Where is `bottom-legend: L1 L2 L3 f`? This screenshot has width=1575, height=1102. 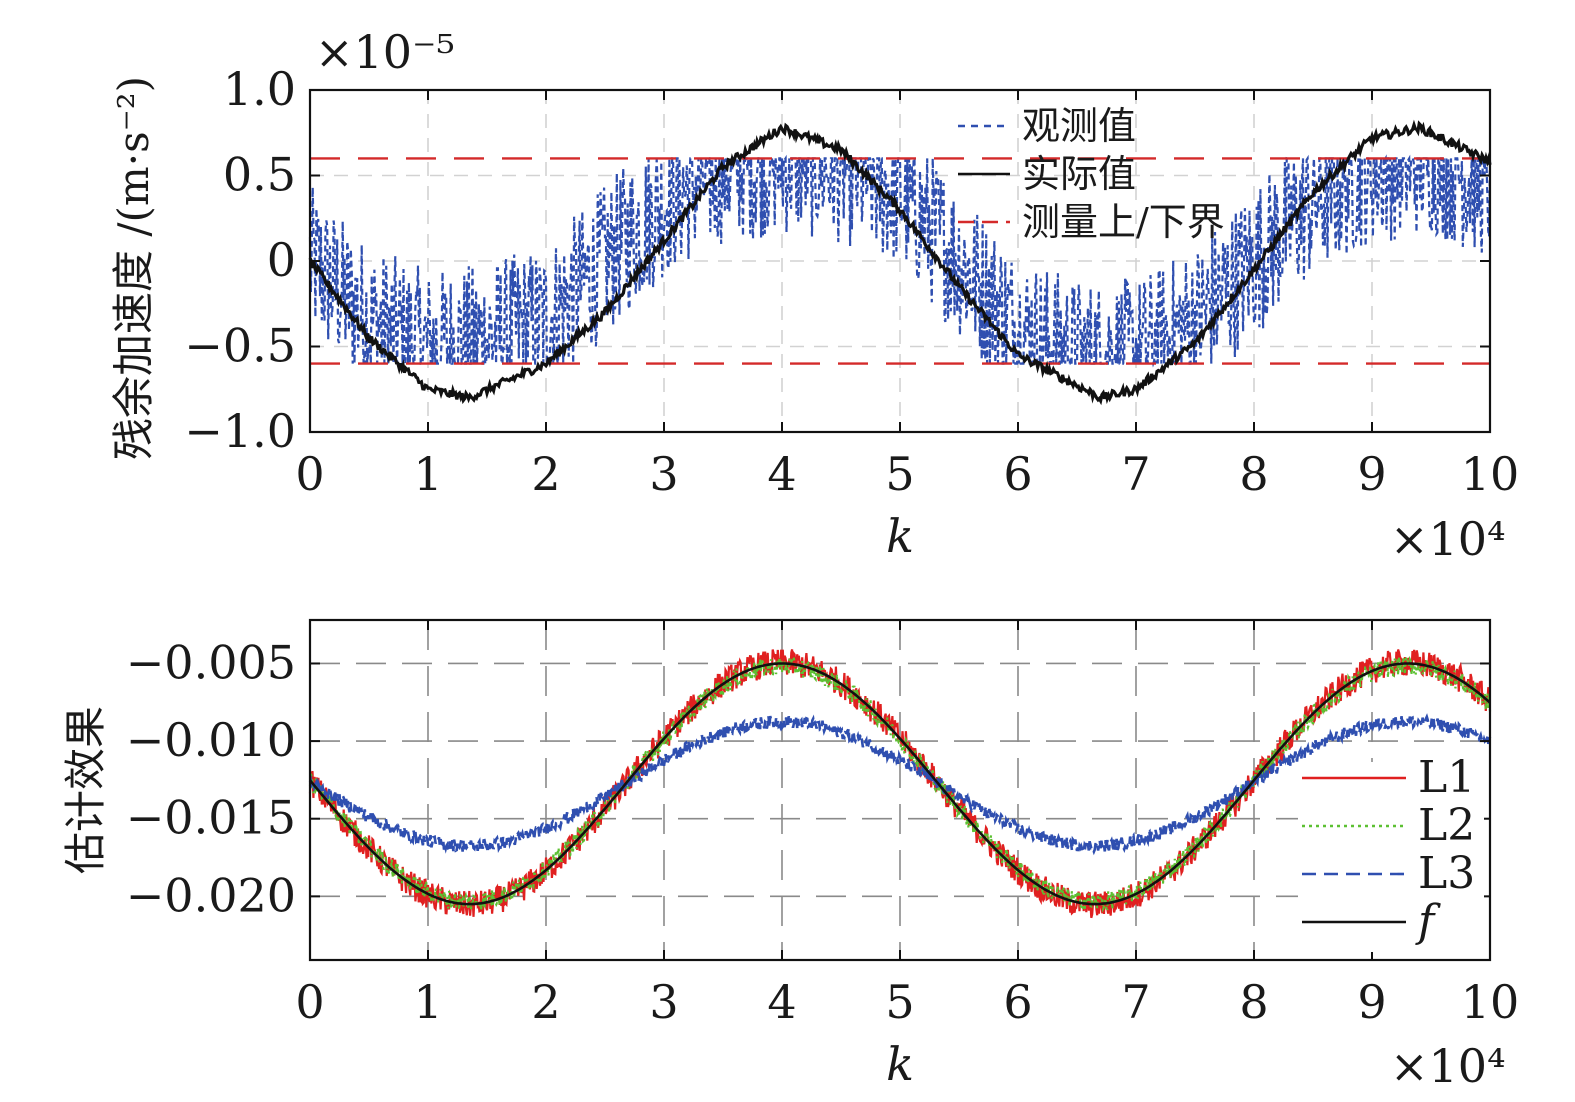
bottom-legend: L1 L2 L3 f is located at coordinates (1391, 852).